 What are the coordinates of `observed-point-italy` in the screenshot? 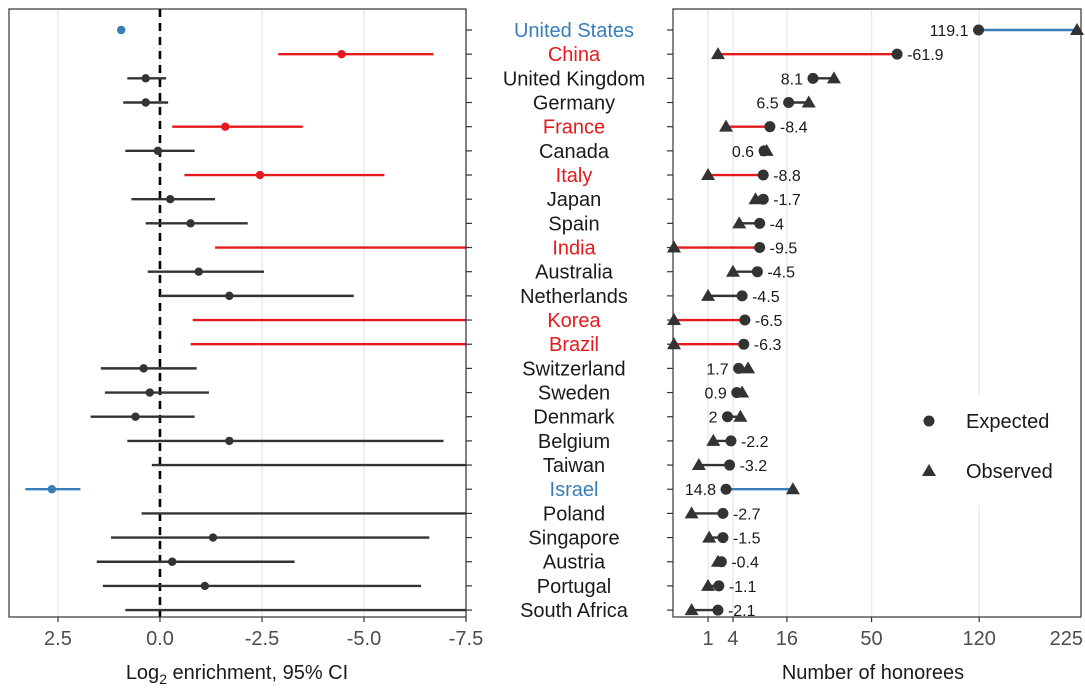 It's located at (708, 174).